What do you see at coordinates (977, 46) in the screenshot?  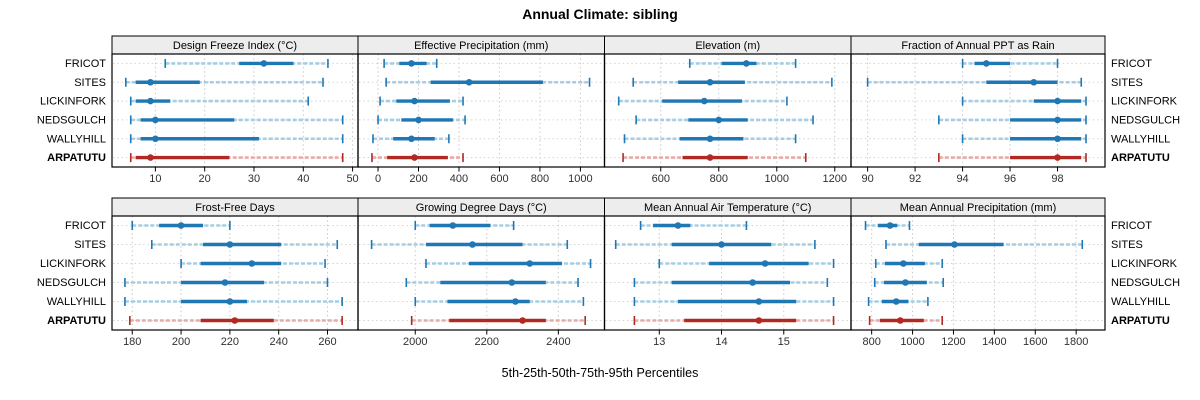 I see `panel-strip-label: Fraction of Annual PPT as Rain` at bounding box center [977, 46].